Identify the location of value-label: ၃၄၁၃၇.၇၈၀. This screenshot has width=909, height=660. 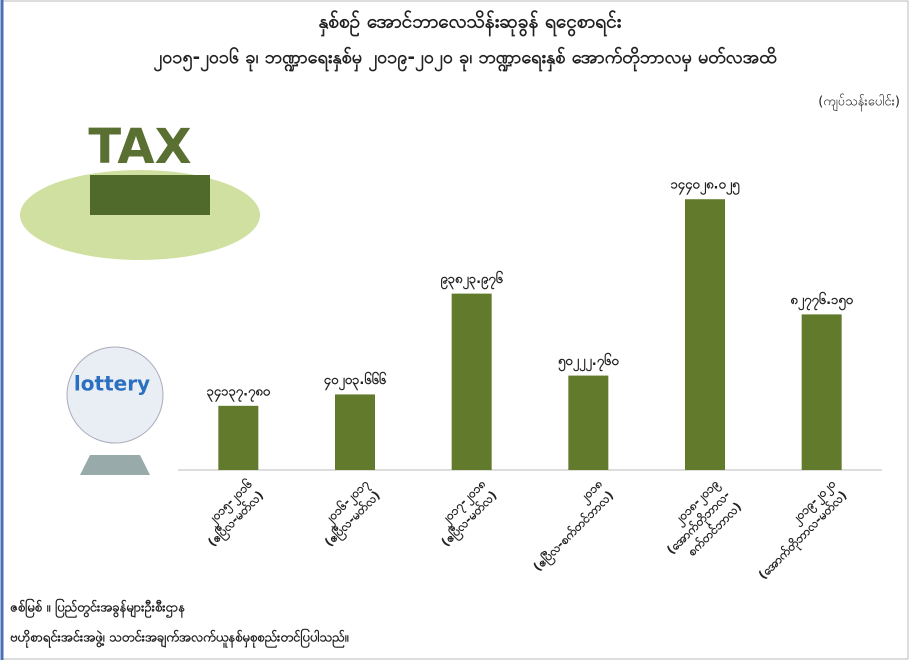
(239, 393).